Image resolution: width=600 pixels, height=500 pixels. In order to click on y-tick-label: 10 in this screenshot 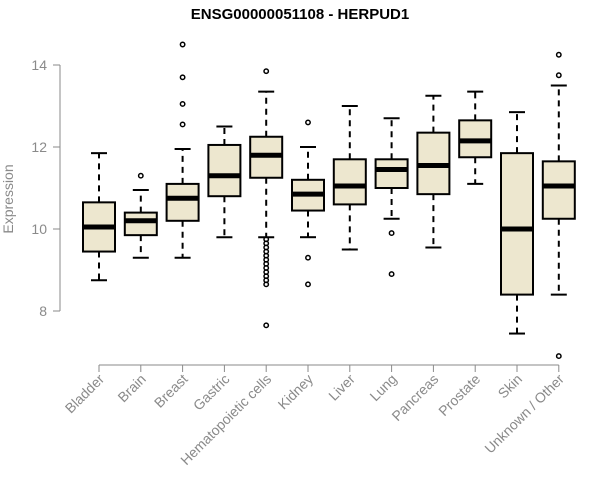, I will do `click(39, 229)`.